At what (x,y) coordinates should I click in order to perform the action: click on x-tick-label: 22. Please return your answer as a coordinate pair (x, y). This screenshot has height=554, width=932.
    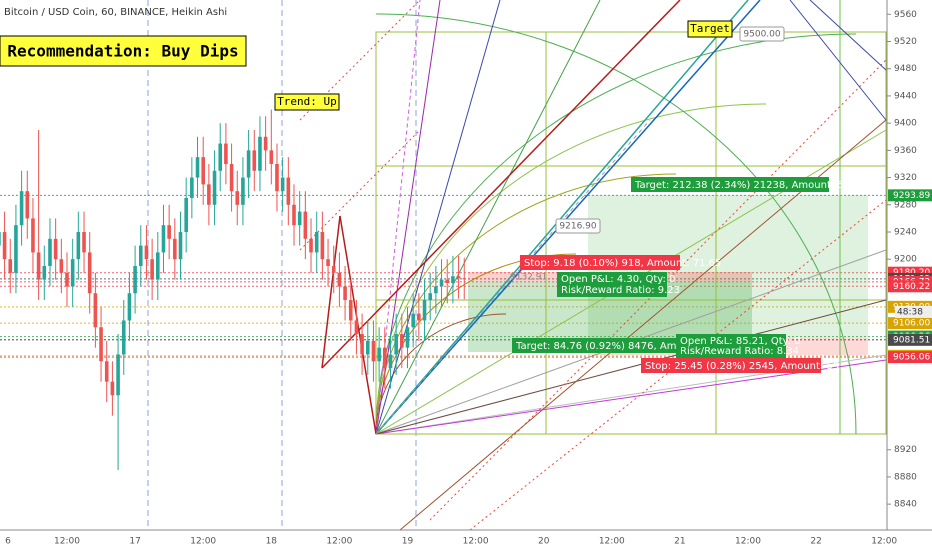
    Looking at the image, I should click on (815, 542).